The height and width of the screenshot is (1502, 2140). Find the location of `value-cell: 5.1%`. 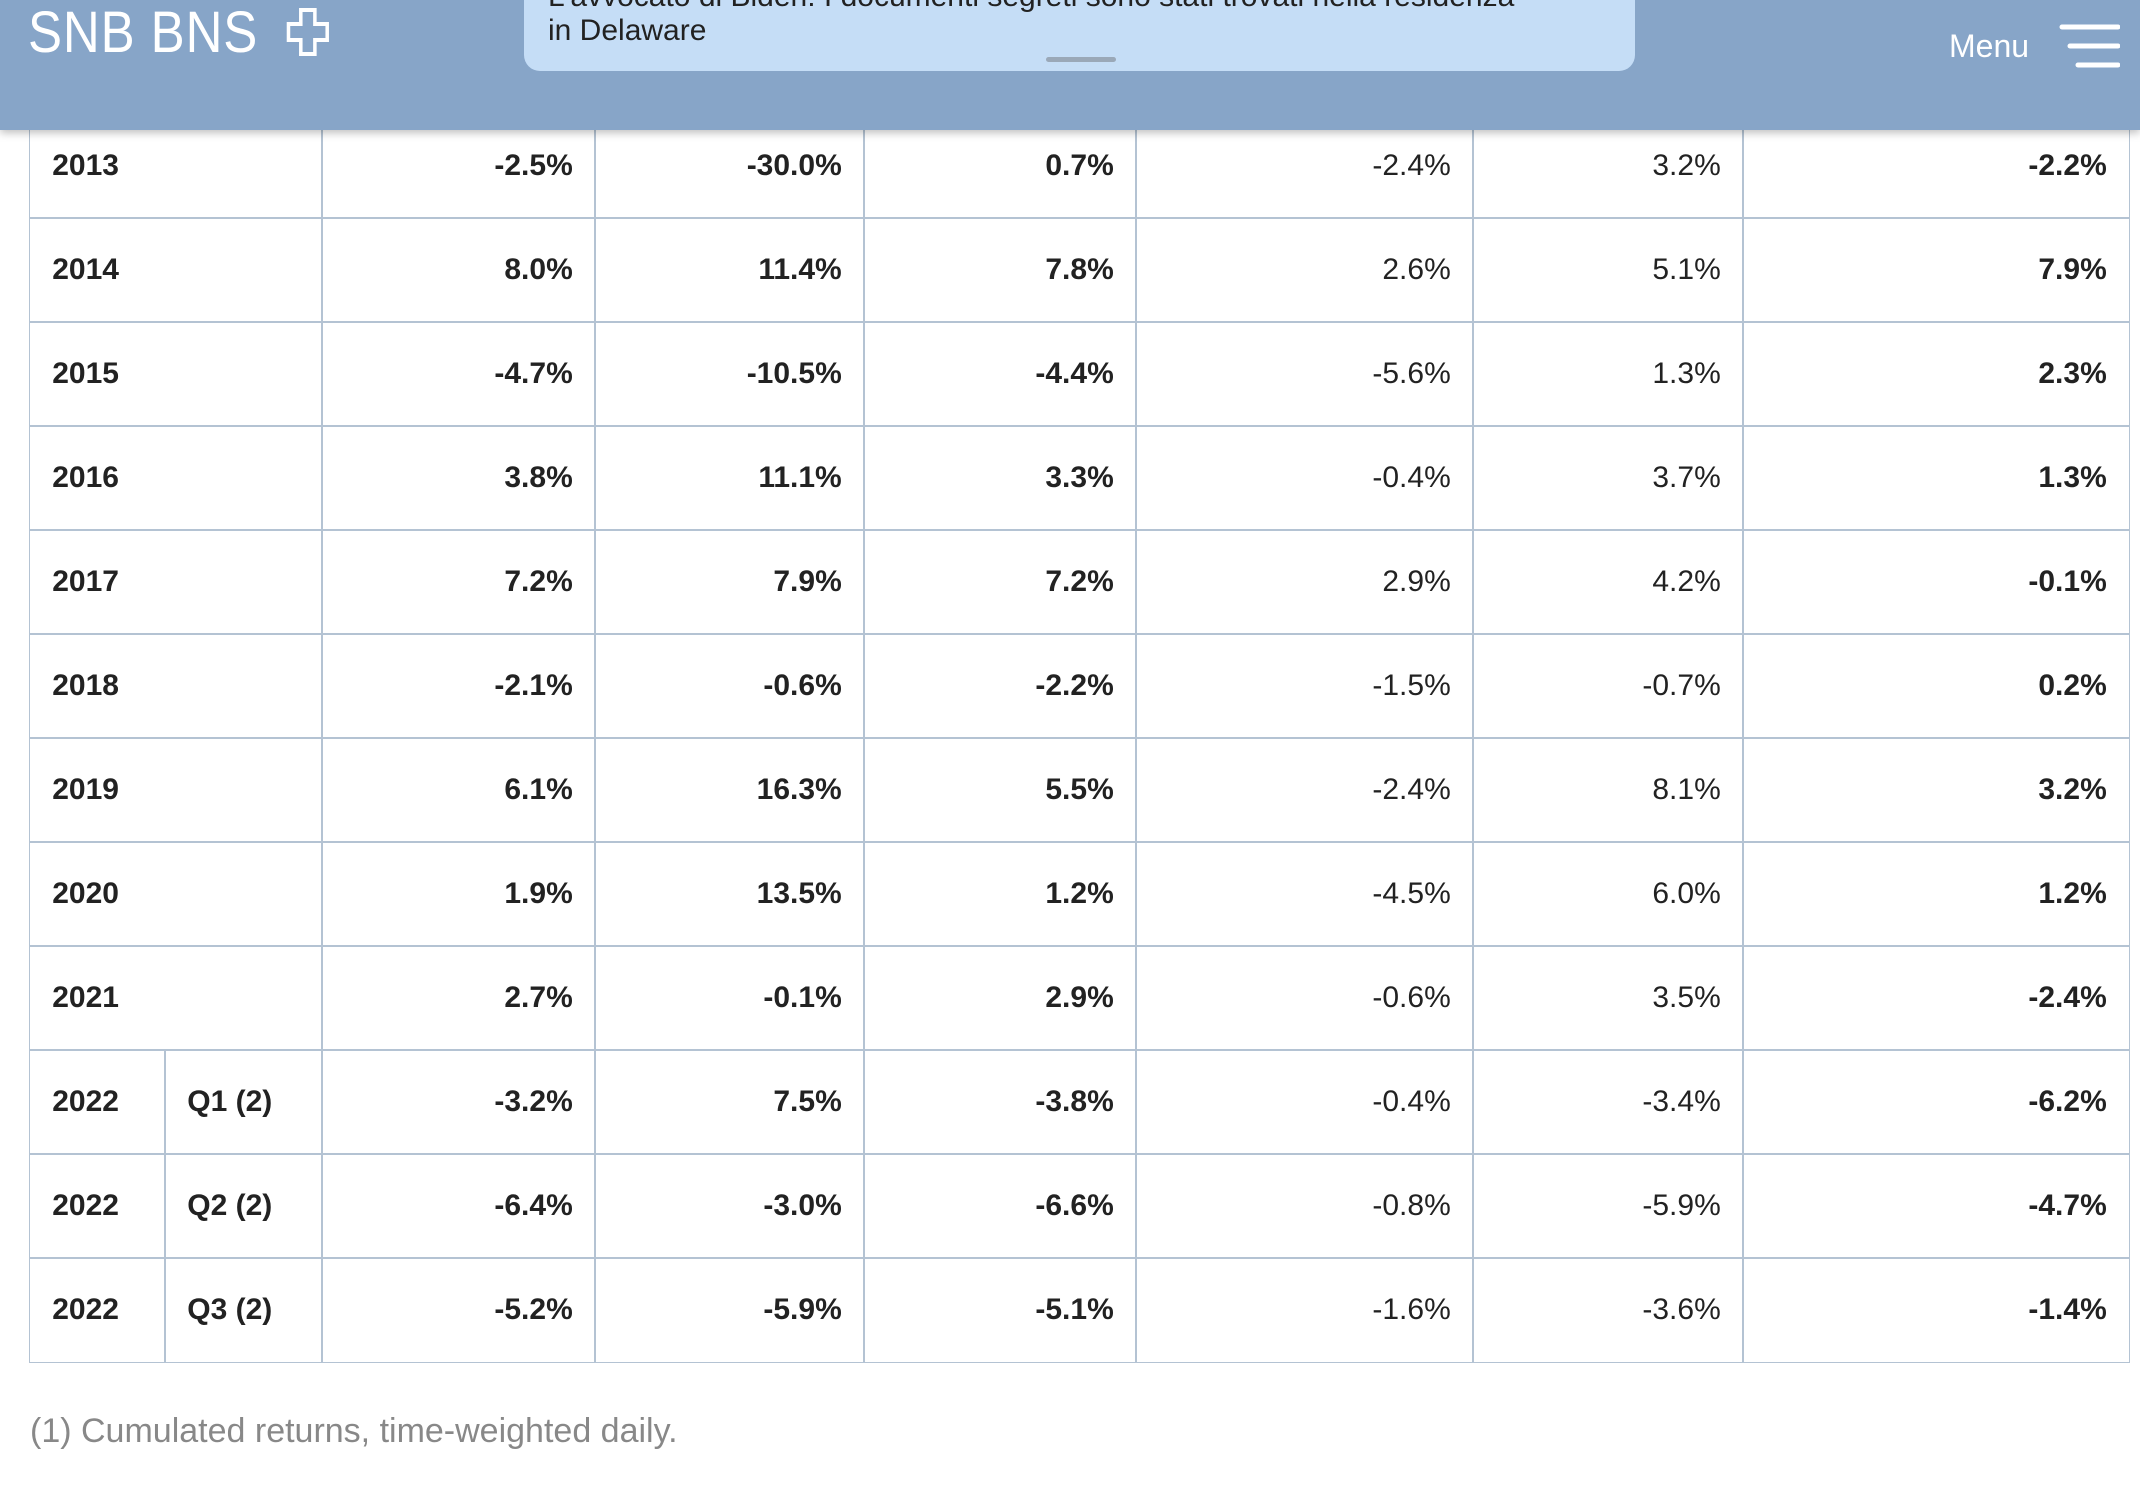

value-cell: 5.1% is located at coordinates (1608, 270).